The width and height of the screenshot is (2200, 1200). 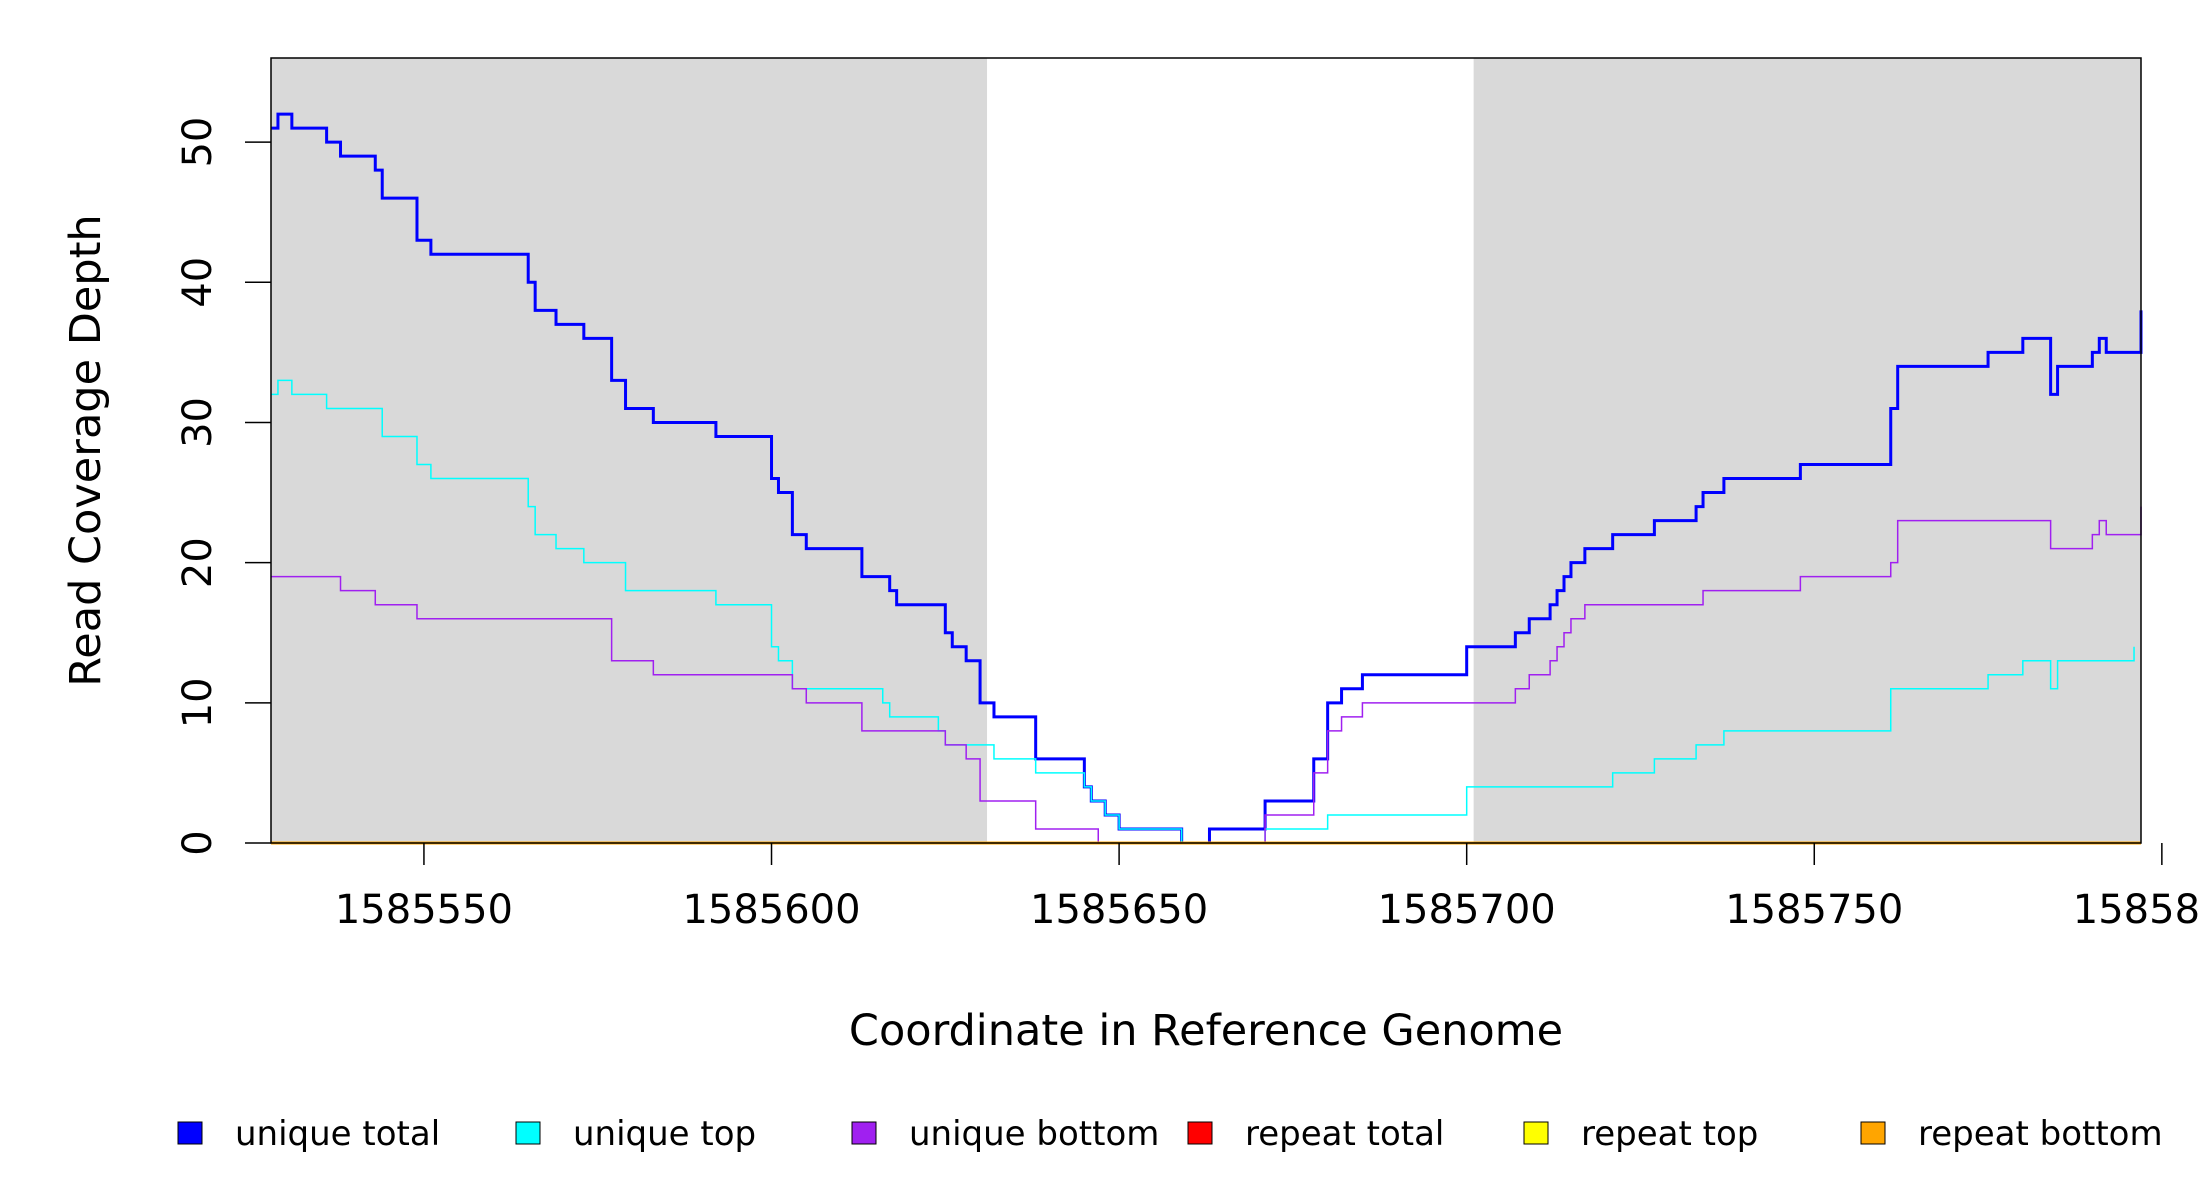 I want to click on y-tick-label: 40, so click(x=198, y=282).